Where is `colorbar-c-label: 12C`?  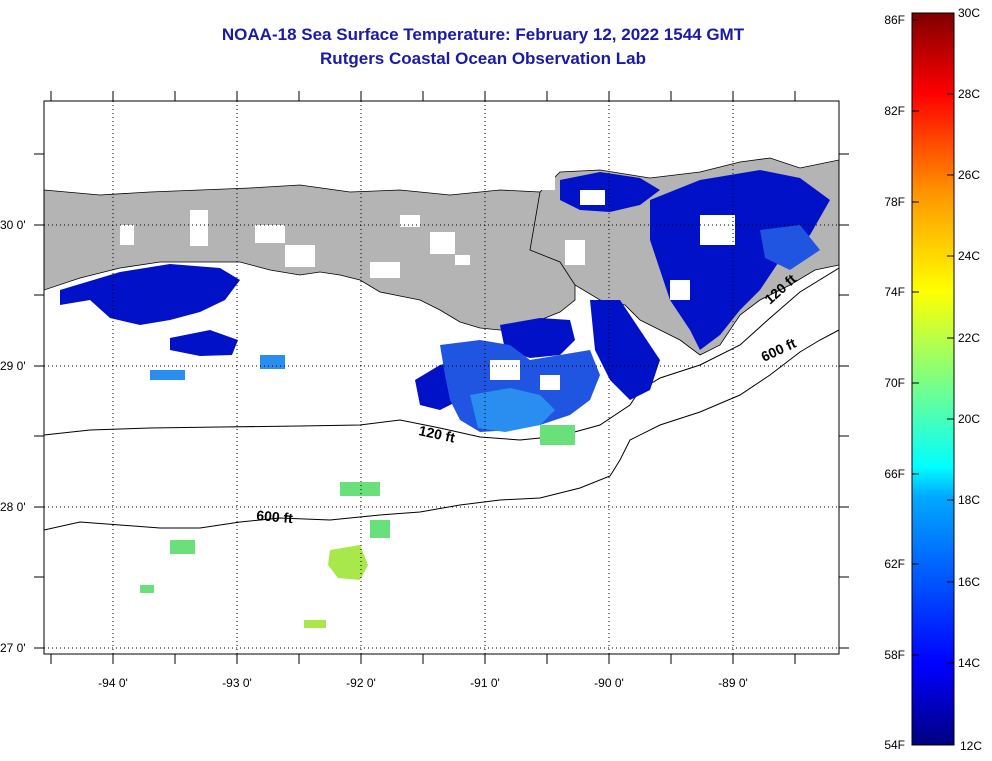 colorbar-c-label: 12C is located at coordinates (971, 746).